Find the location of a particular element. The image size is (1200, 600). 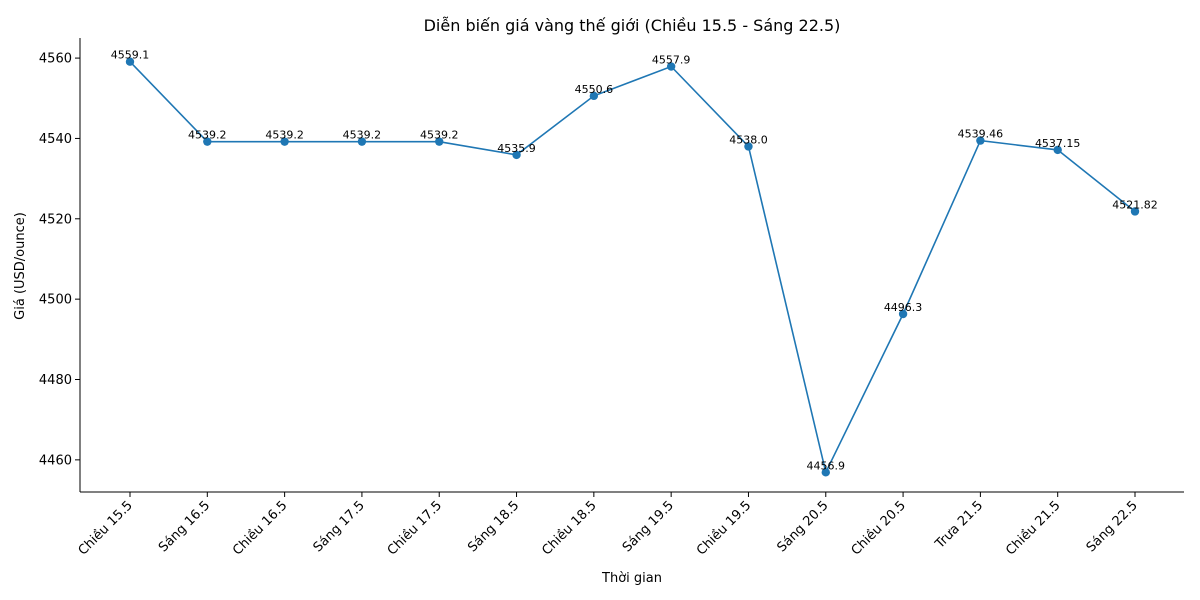

data-label: 4537.15 is located at coordinates (1058, 143).